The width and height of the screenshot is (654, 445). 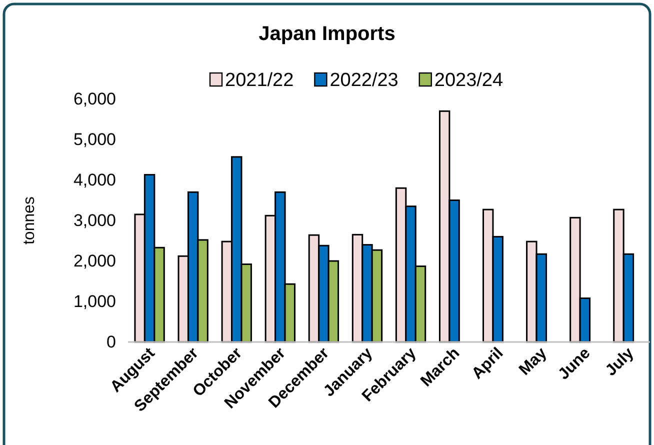 What do you see at coordinates (94, 98) in the screenshot?
I see `y-tick-label: 6,000` at bounding box center [94, 98].